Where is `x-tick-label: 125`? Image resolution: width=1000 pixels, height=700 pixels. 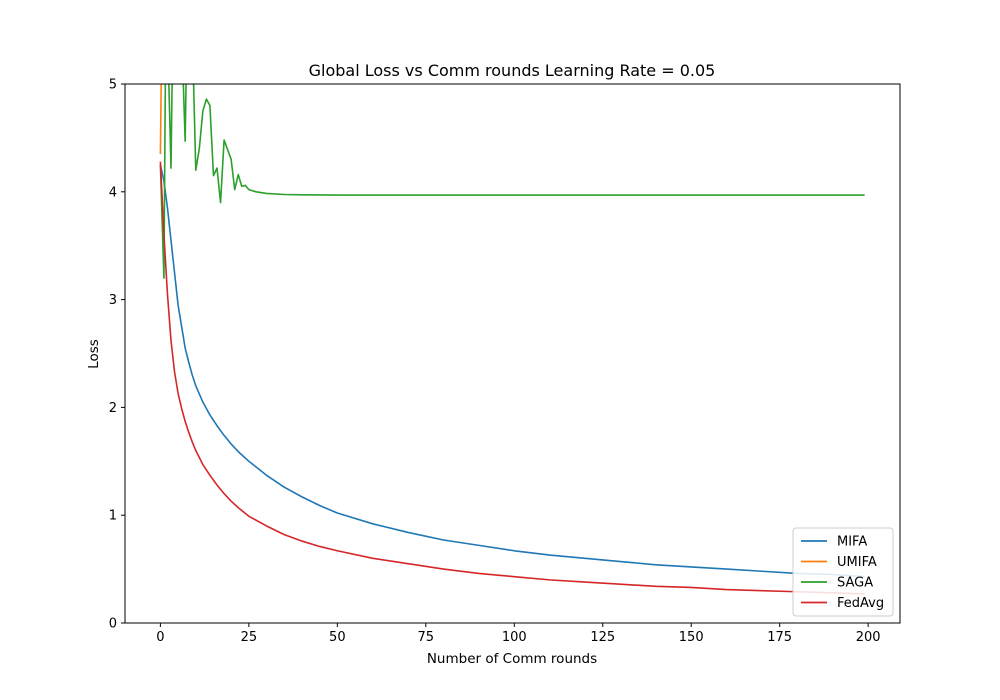
x-tick-label: 125 is located at coordinates (602, 637).